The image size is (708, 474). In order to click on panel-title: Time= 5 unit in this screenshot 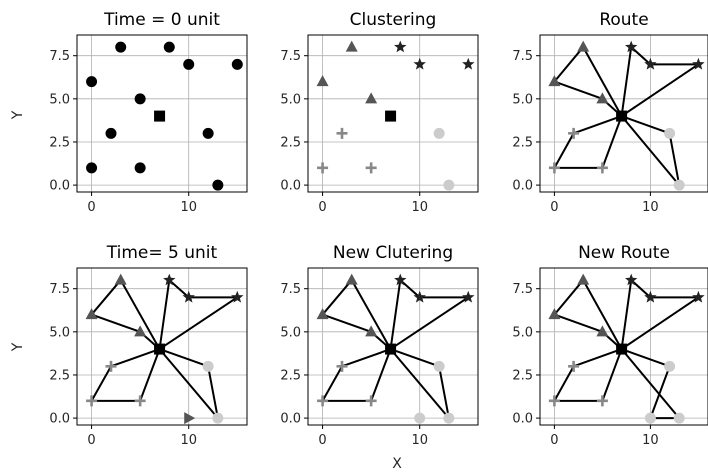, I will do `click(162, 253)`.